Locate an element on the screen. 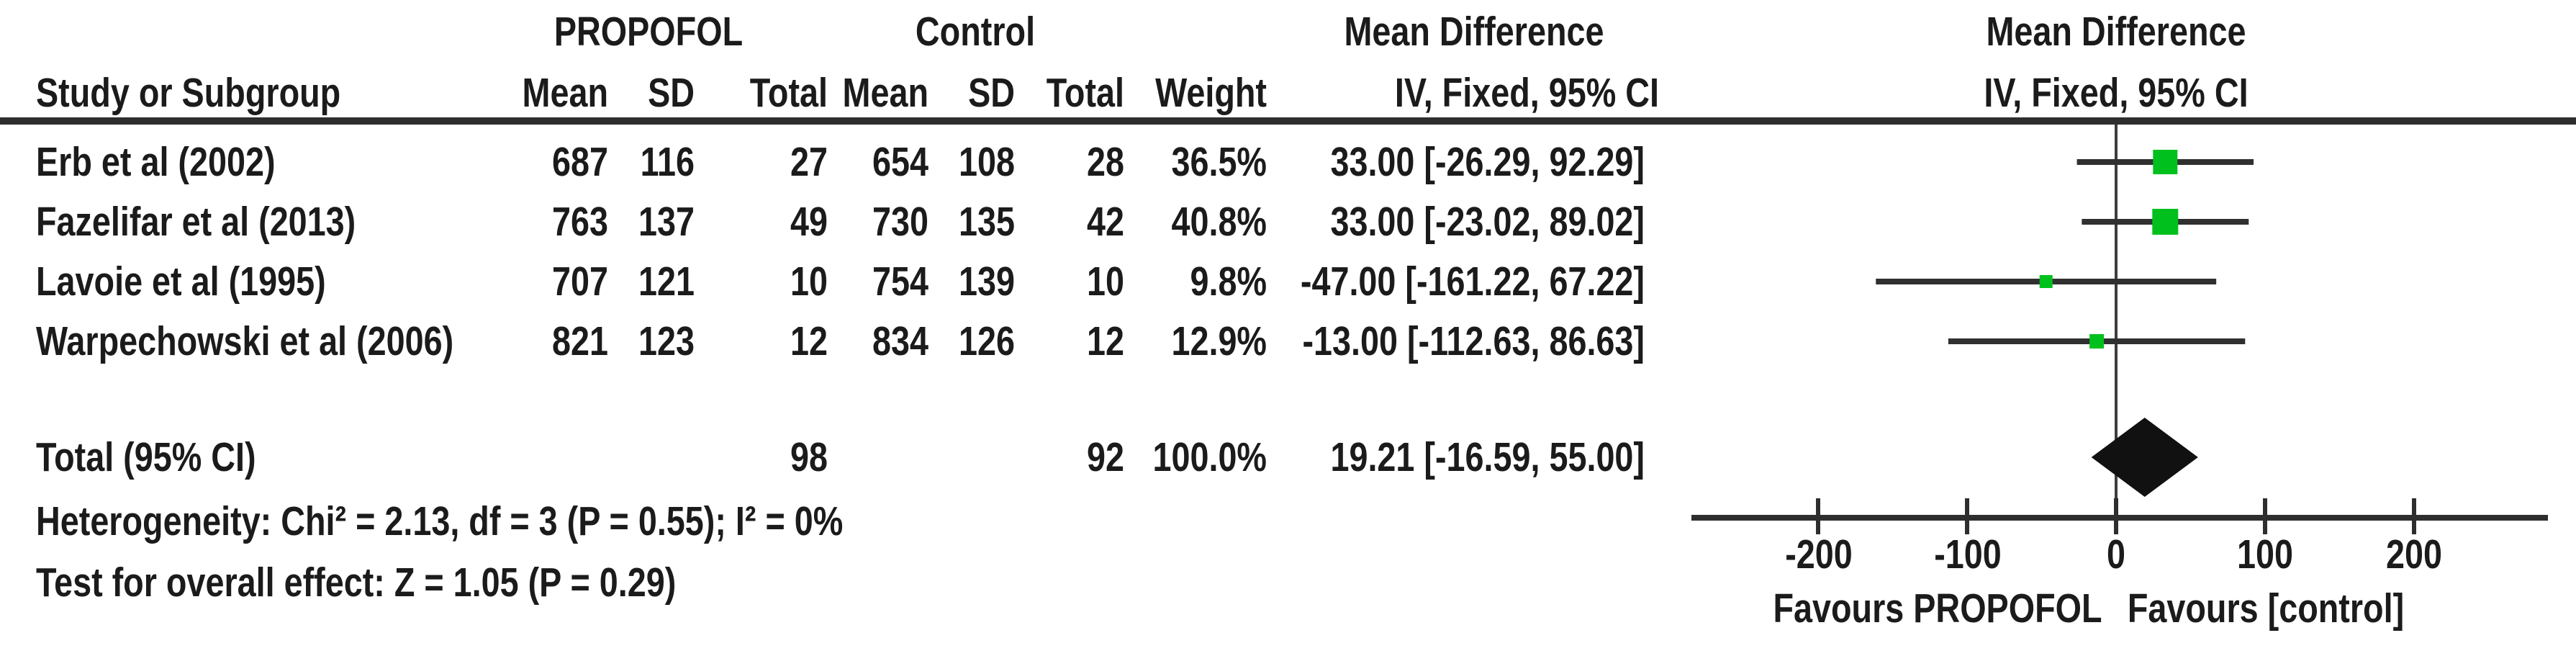 This screenshot has width=2576, height=656. sd1-cell: 116 is located at coordinates (667, 162).